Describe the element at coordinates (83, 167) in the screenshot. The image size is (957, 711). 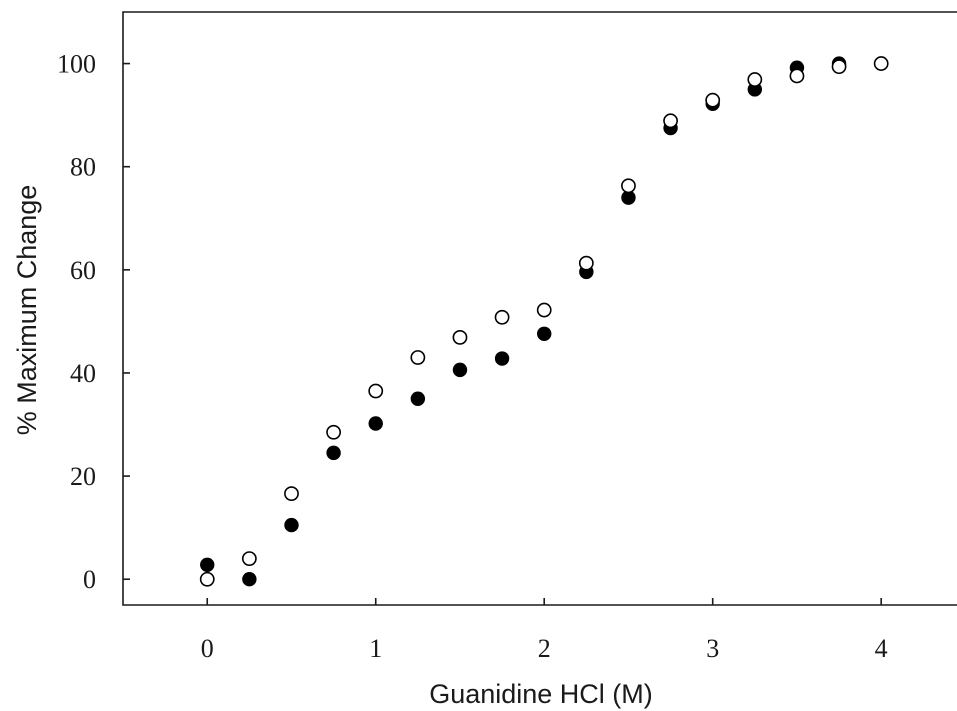
I see `y-tick-label: 80` at that location.